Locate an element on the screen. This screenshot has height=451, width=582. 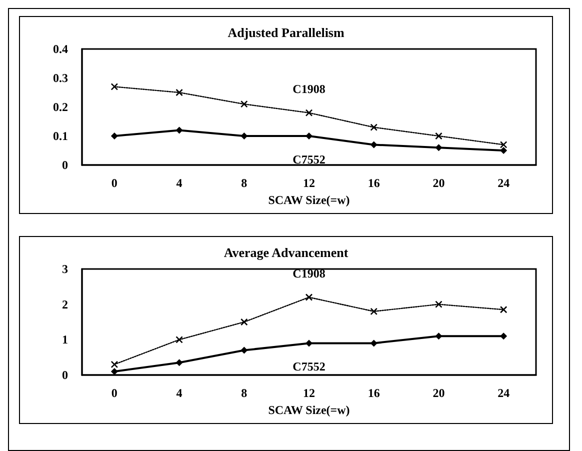
y-tick-label: 3 is located at coordinates (65, 269).